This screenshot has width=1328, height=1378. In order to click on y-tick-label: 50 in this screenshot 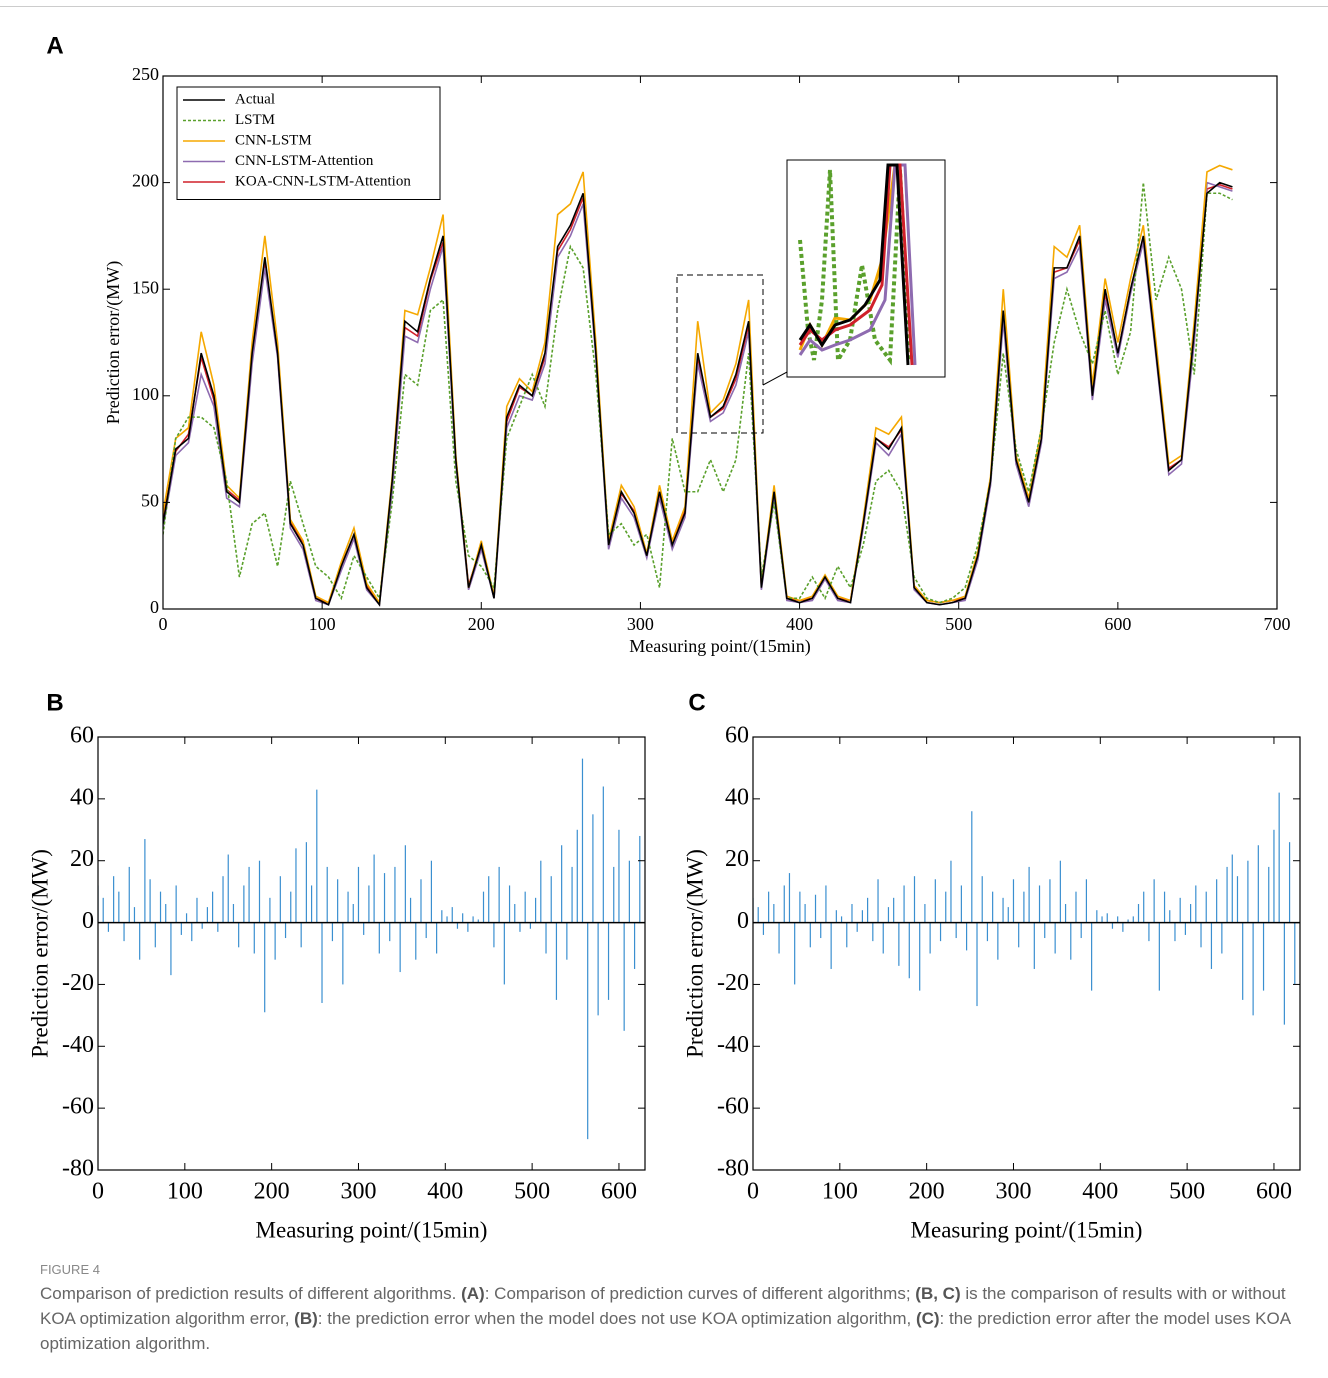, I will do `click(150, 501)`.